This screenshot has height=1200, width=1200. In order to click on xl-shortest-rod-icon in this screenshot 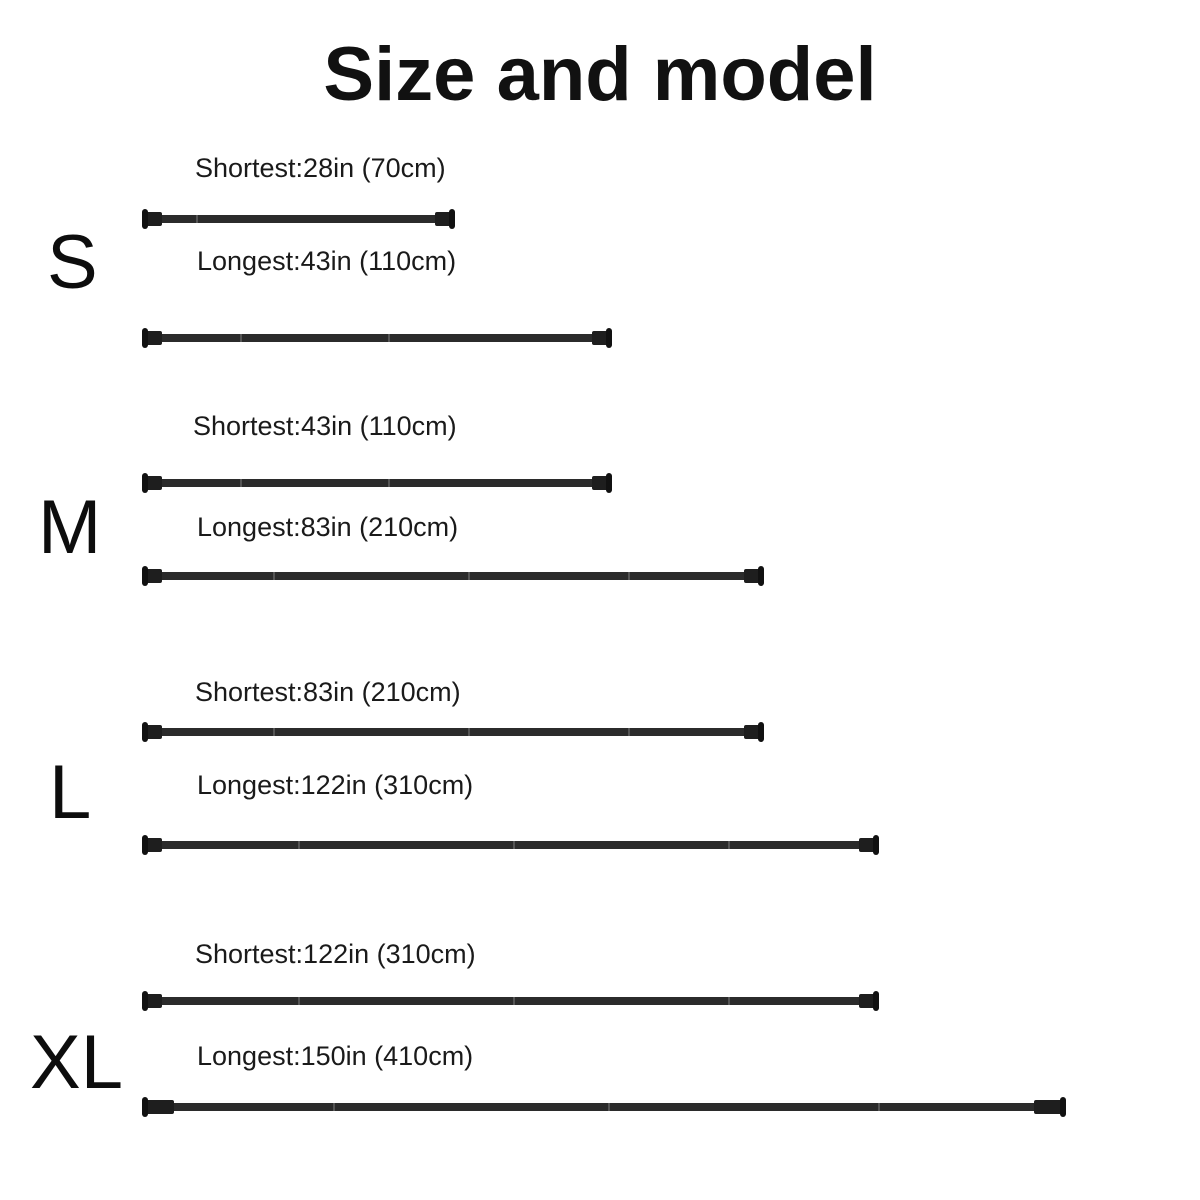, I will do `click(510, 1001)`.